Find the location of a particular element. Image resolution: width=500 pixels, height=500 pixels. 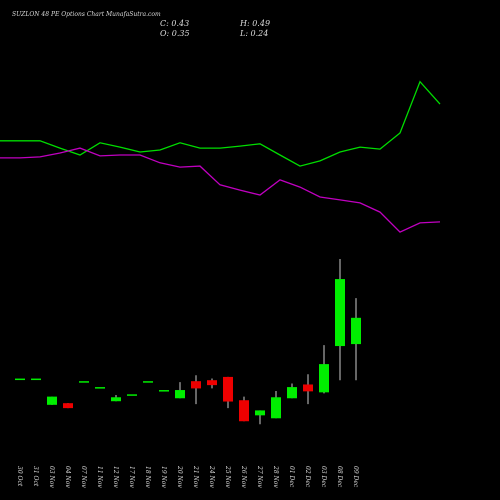

x-tick-label: 09 Dec is located at coordinates (355, 477).